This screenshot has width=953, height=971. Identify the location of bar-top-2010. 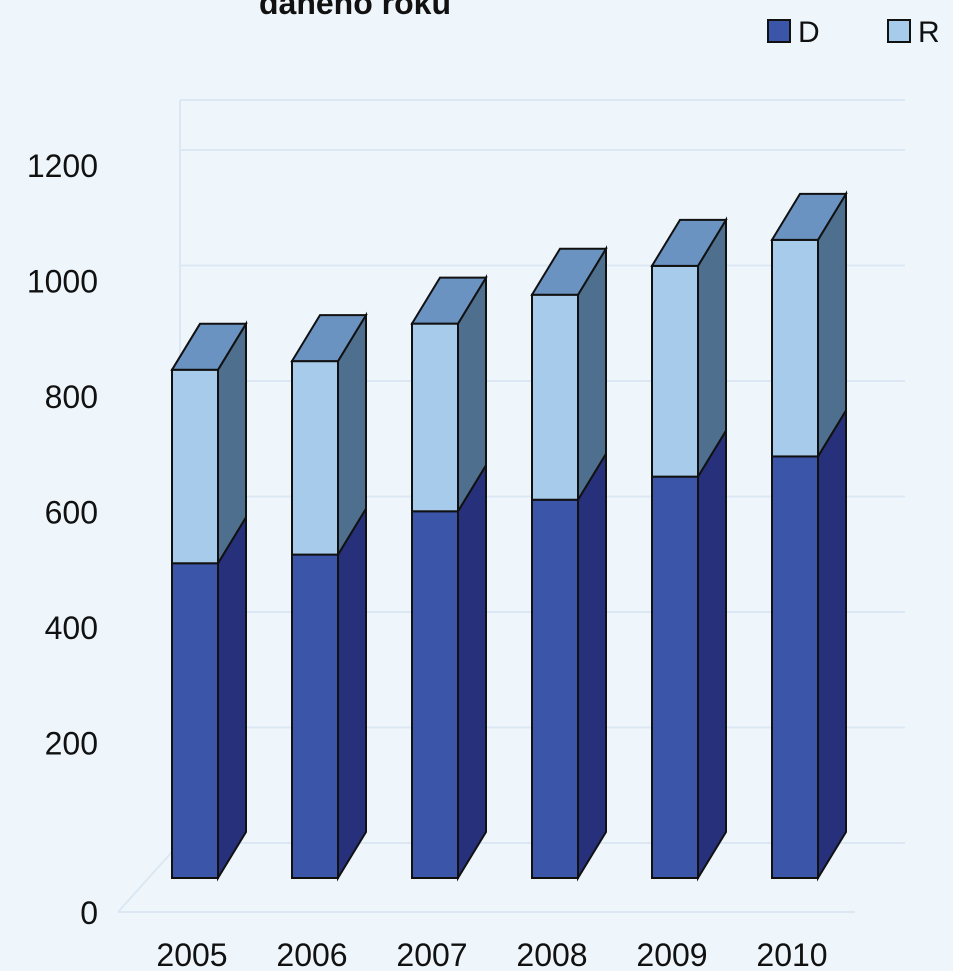
(809, 216).